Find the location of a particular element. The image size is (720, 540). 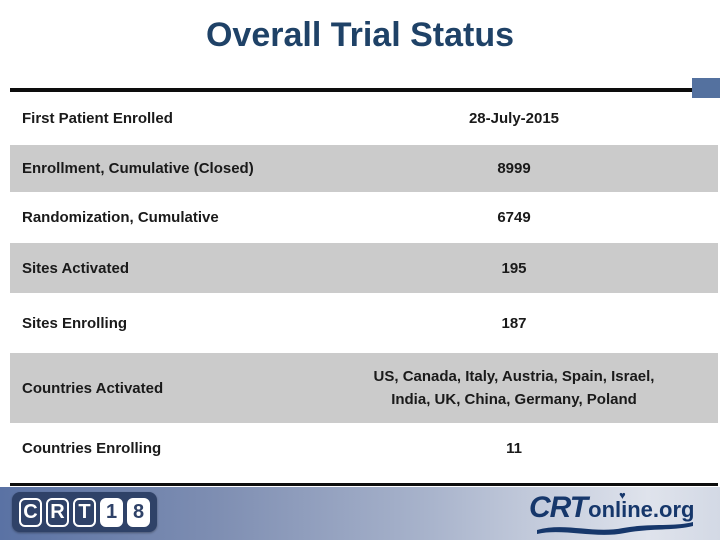

row-label: Sites Activated is located at coordinates (75, 268).